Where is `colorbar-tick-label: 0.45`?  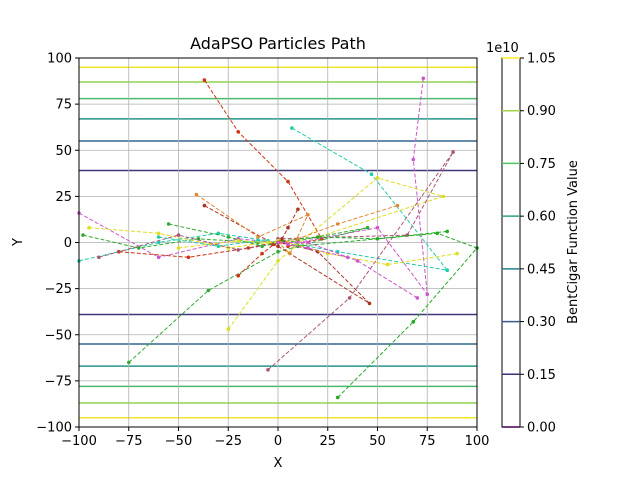 colorbar-tick-label: 0.45 is located at coordinates (541, 269).